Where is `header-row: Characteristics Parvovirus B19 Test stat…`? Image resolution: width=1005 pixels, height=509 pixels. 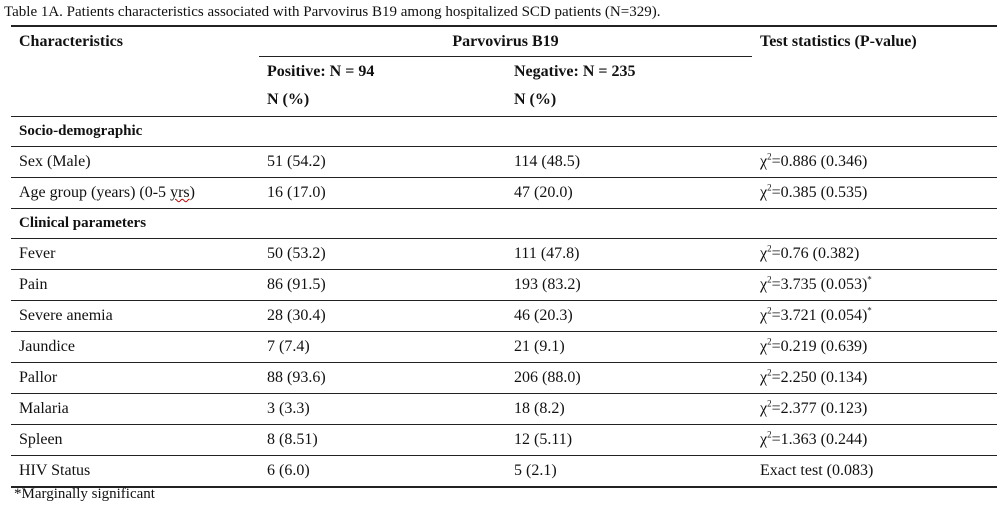
header-row: Characteristics Parvovirus B19 Test stat… is located at coordinates (504, 41).